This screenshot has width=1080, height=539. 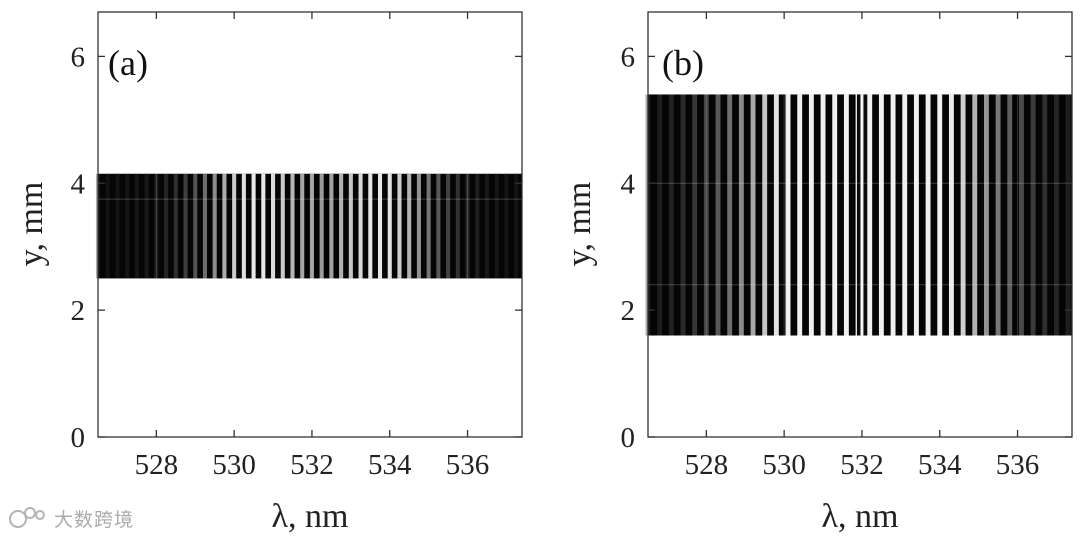 I want to click on watermark-text: 大数跨境, so click(x=94, y=519).